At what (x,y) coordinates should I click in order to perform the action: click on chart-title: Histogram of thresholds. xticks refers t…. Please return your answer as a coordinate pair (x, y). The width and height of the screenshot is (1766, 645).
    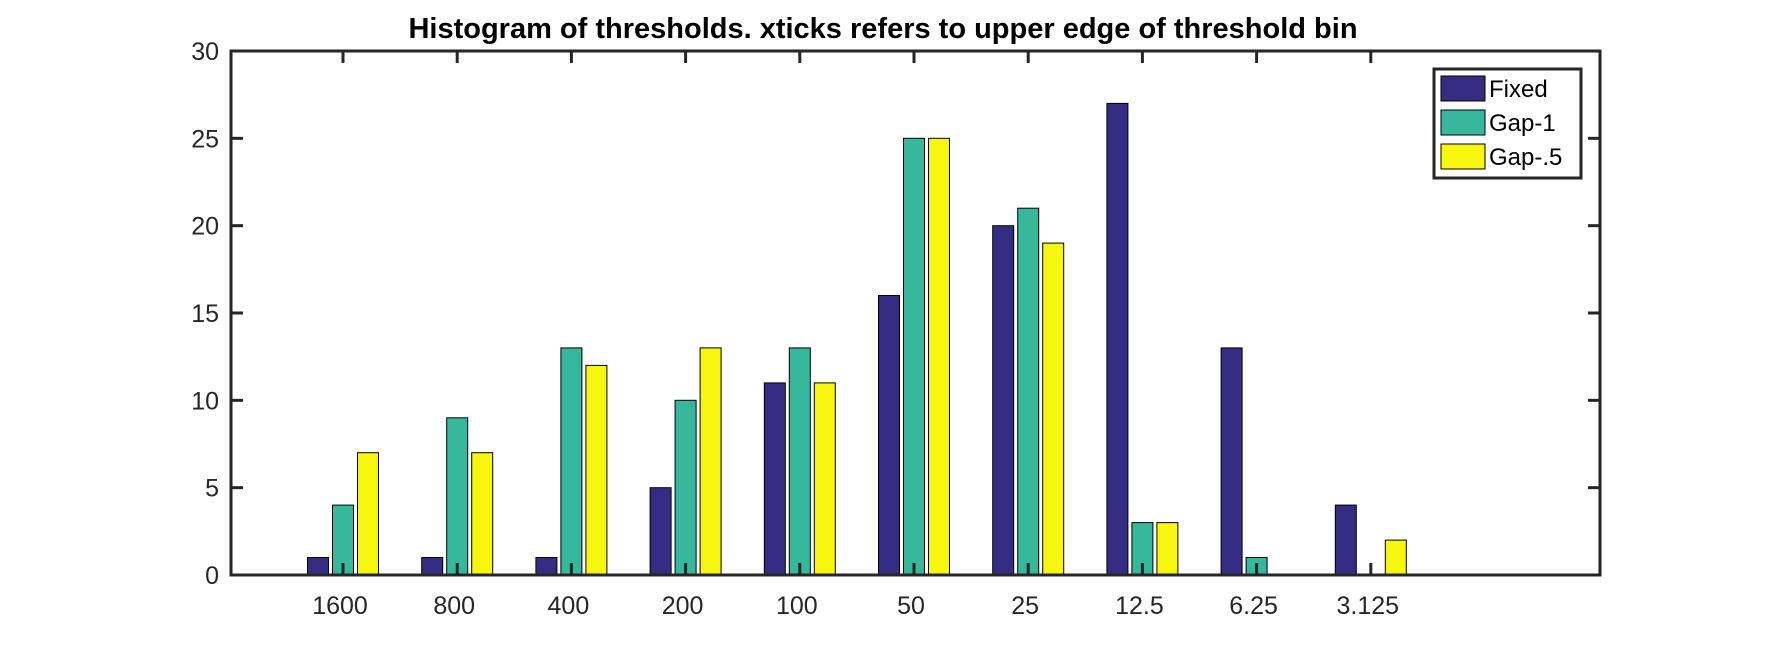
    Looking at the image, I should click on (882, 29).